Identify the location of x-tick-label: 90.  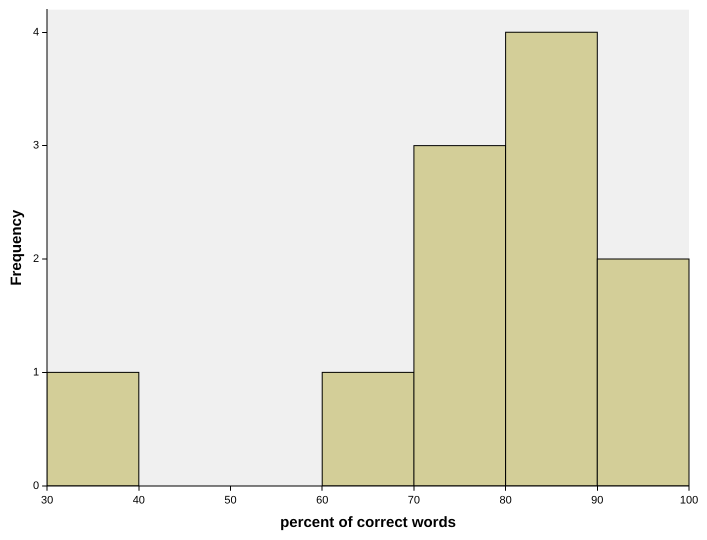
(597, 500).